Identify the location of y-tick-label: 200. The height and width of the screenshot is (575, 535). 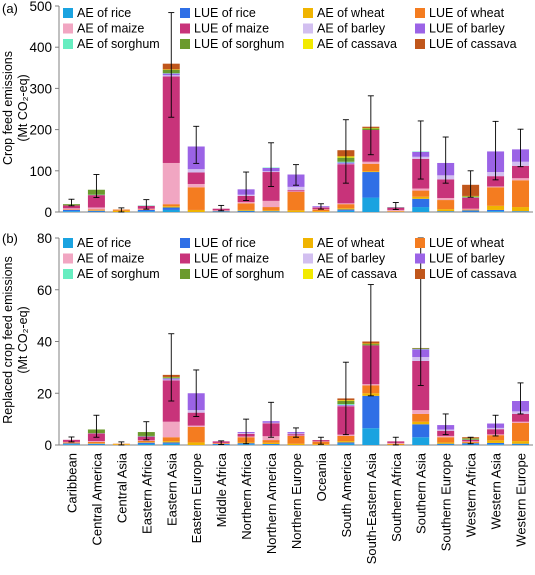
(40, 130).